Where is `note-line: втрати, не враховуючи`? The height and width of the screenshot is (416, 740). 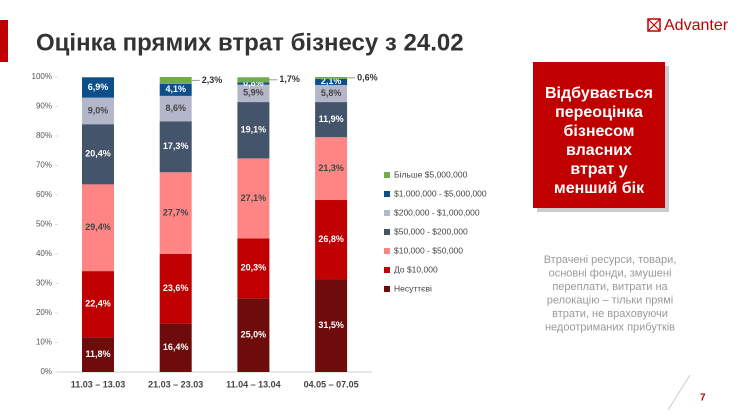
note-line: втрати, не враховуючи is located at coordinates (610, 314).